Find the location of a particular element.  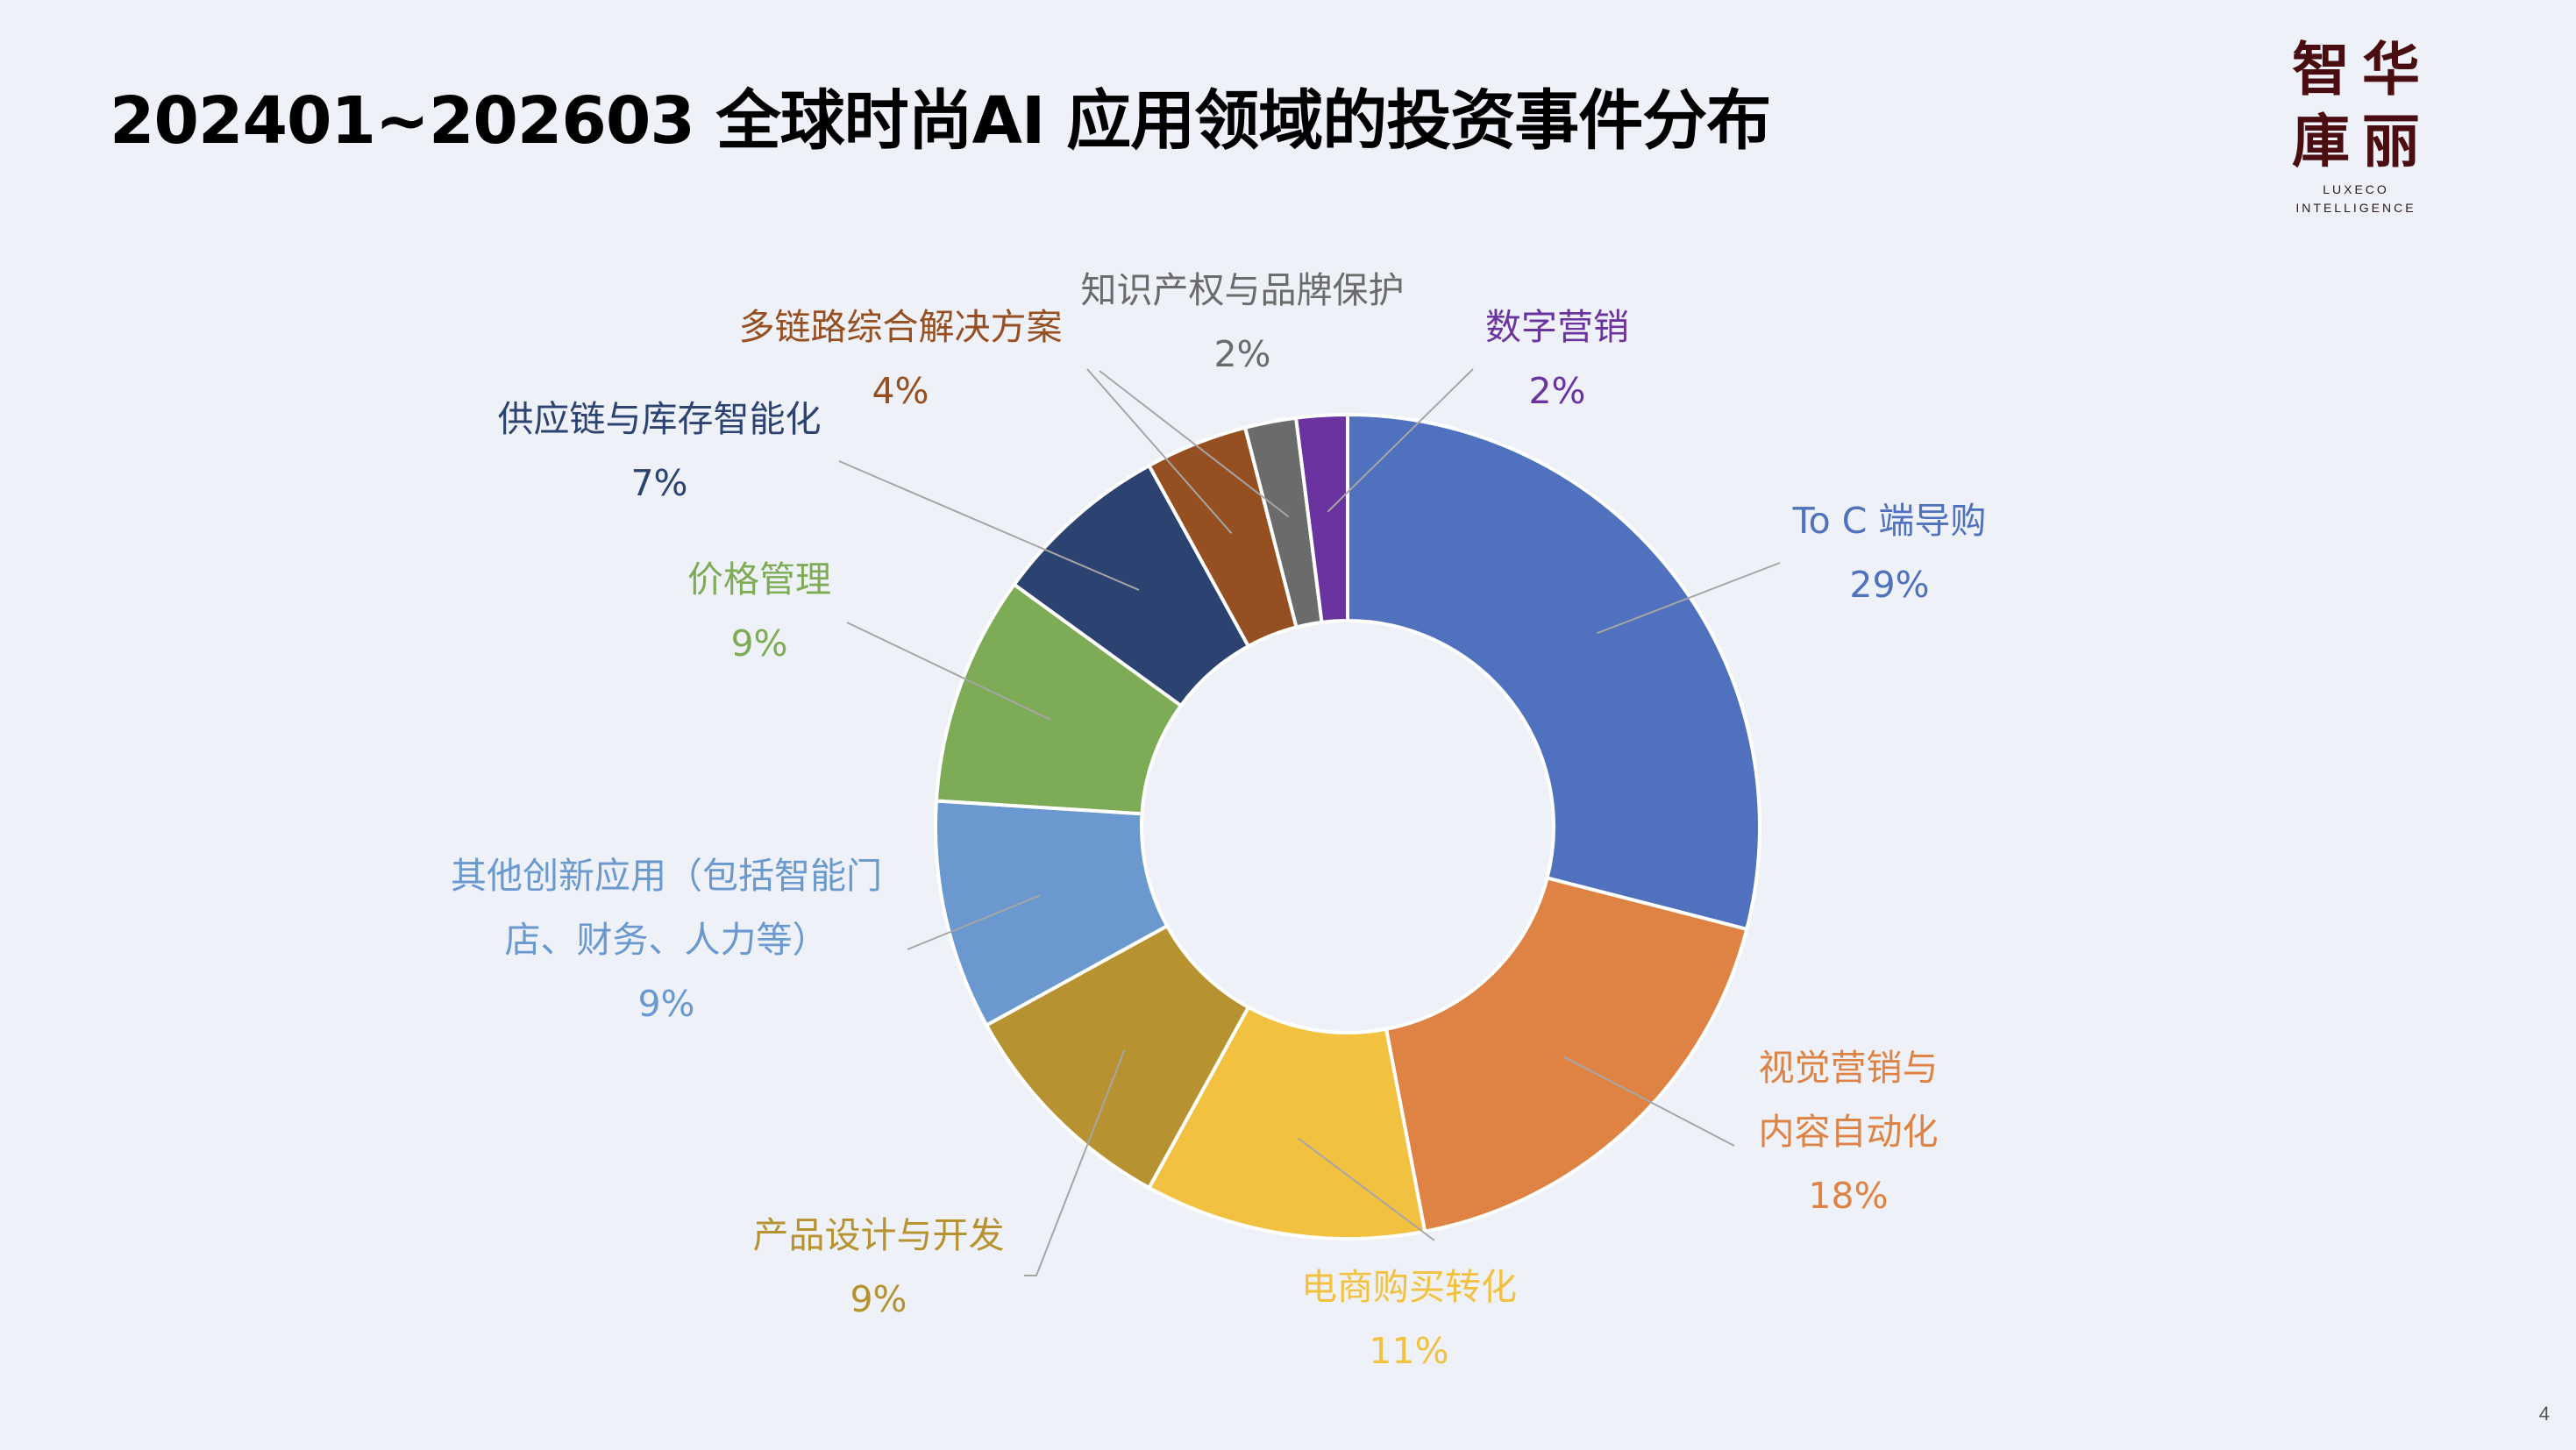

slice-percent: 4% is located at coordinates (900, 391).